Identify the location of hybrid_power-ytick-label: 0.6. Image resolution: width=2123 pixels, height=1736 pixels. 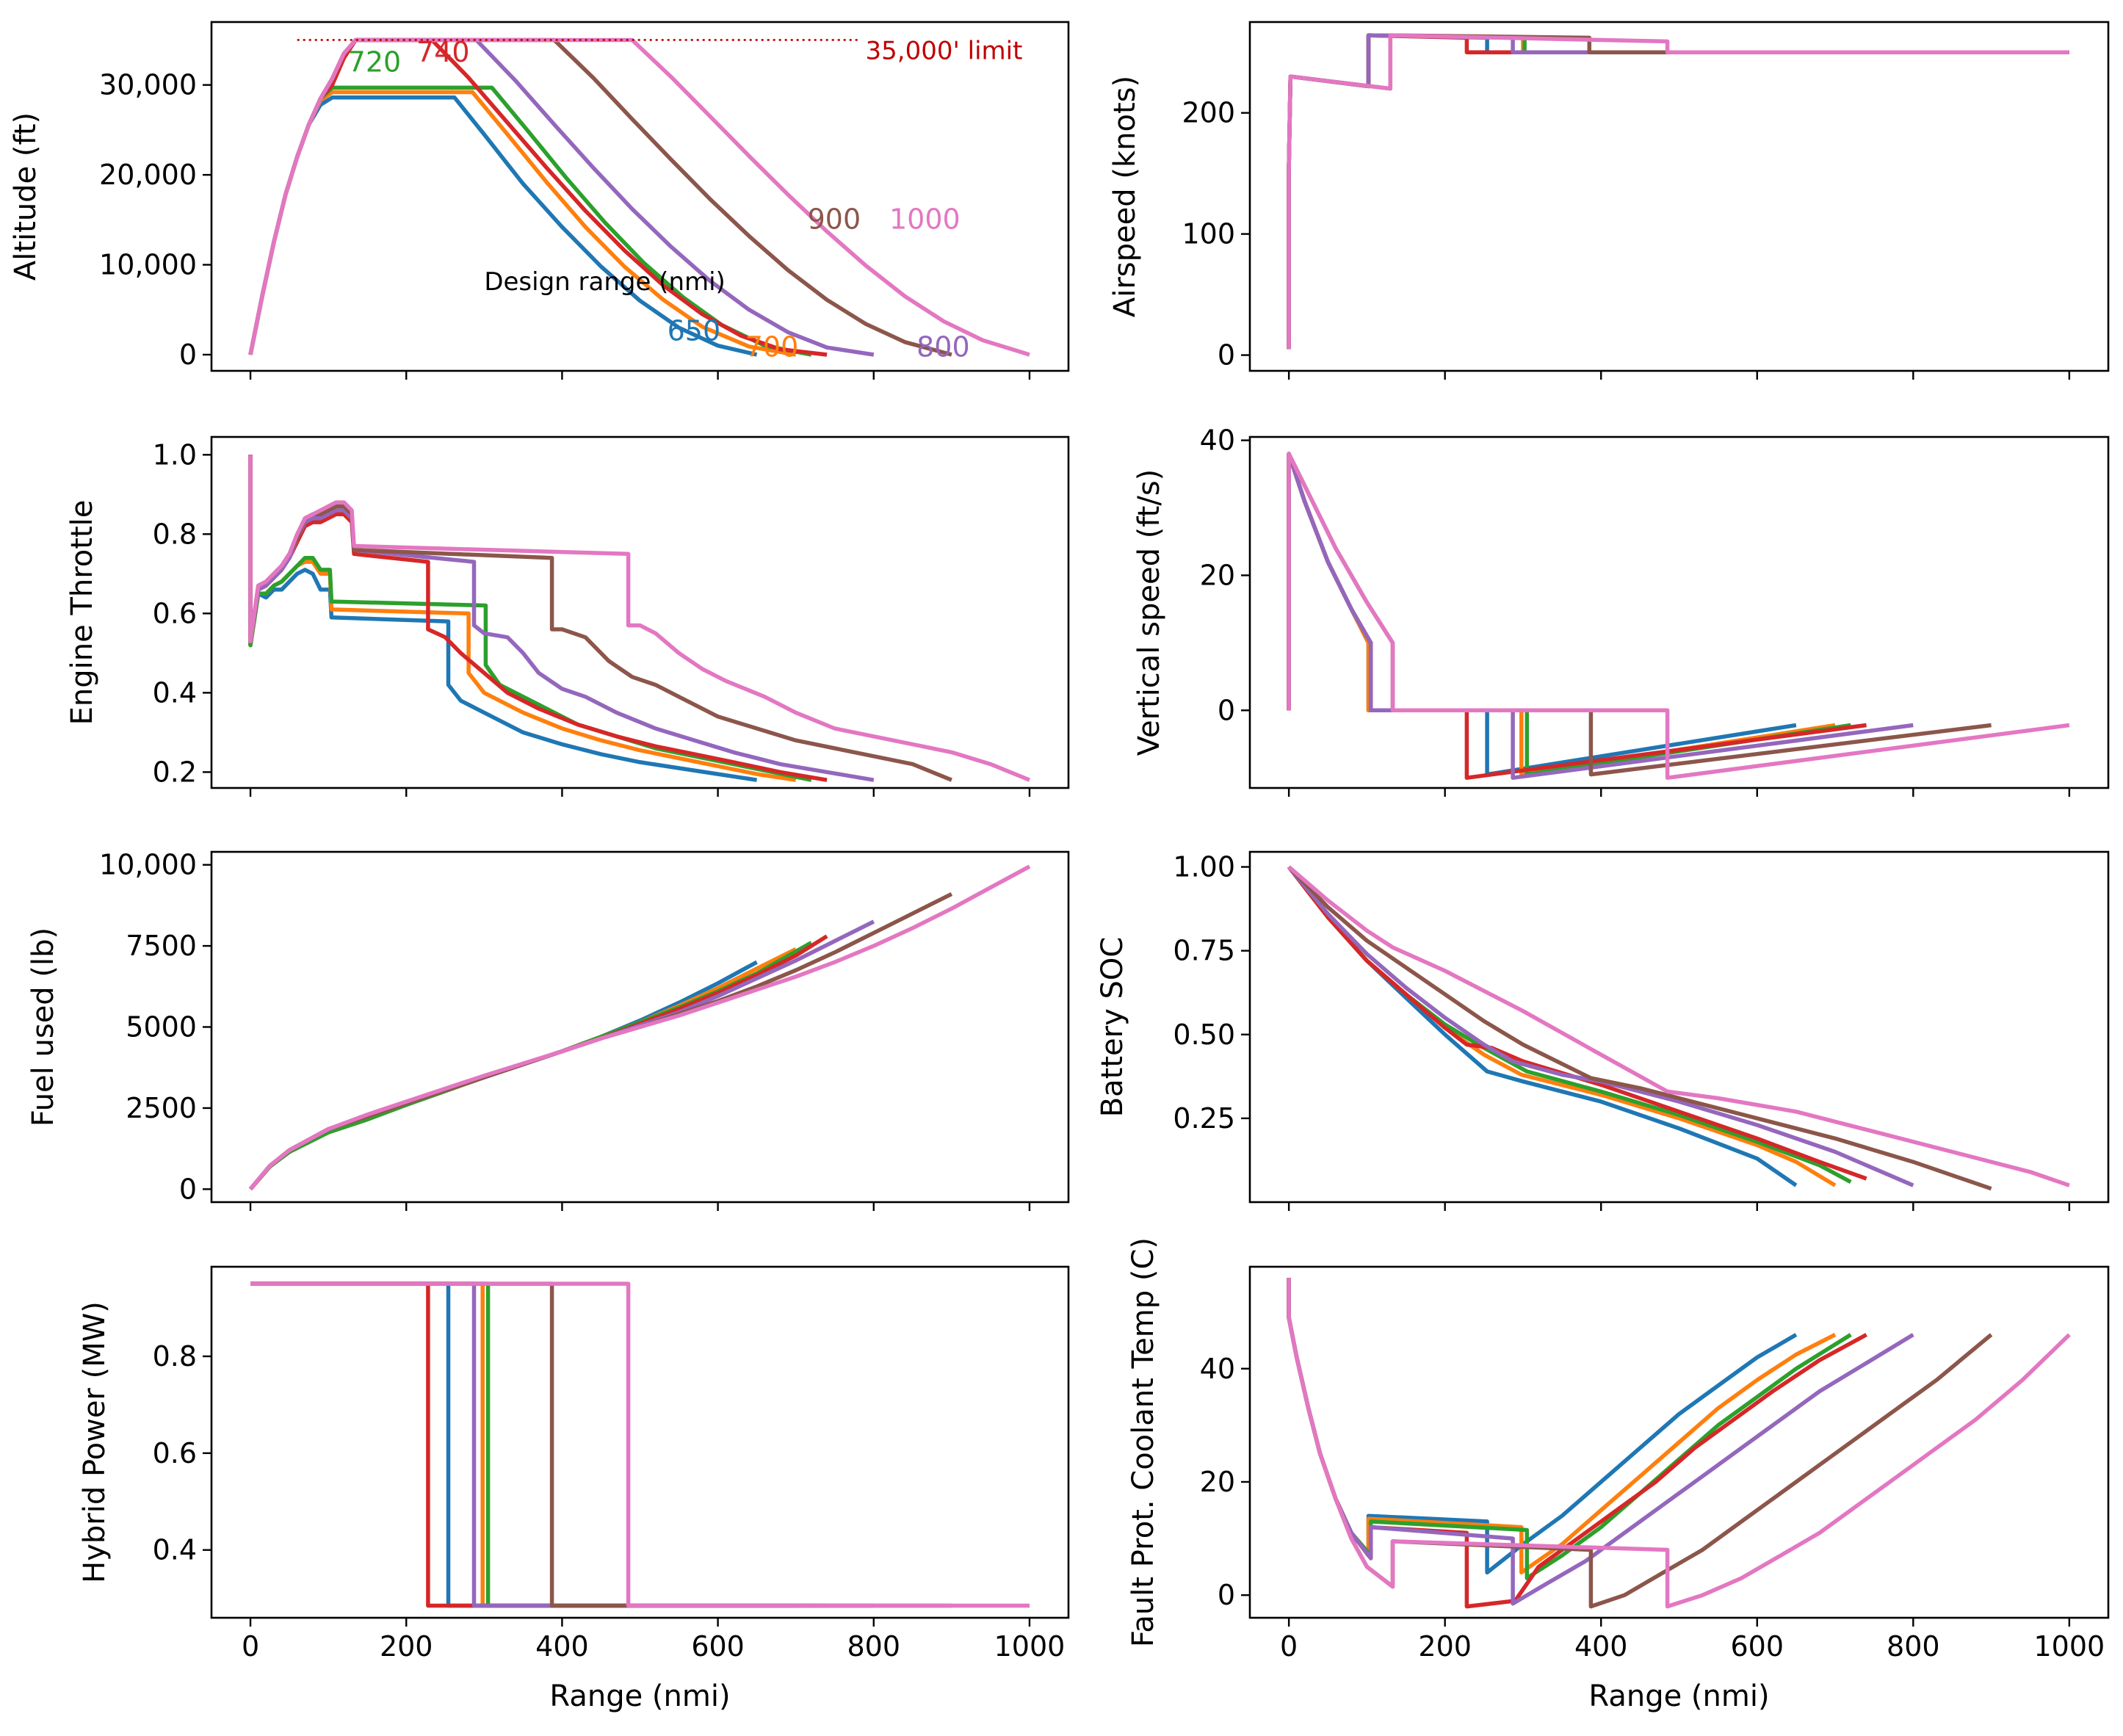
(175, 1453).